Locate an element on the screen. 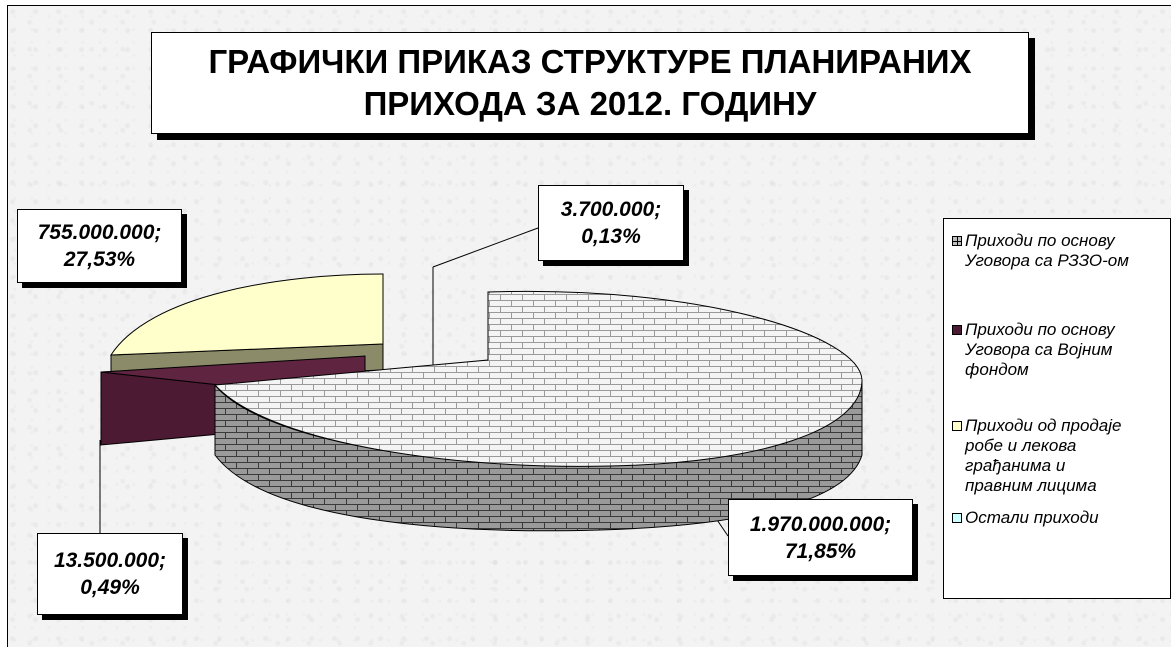  legend-swatch-vojni is located at coordinates (957, 330).